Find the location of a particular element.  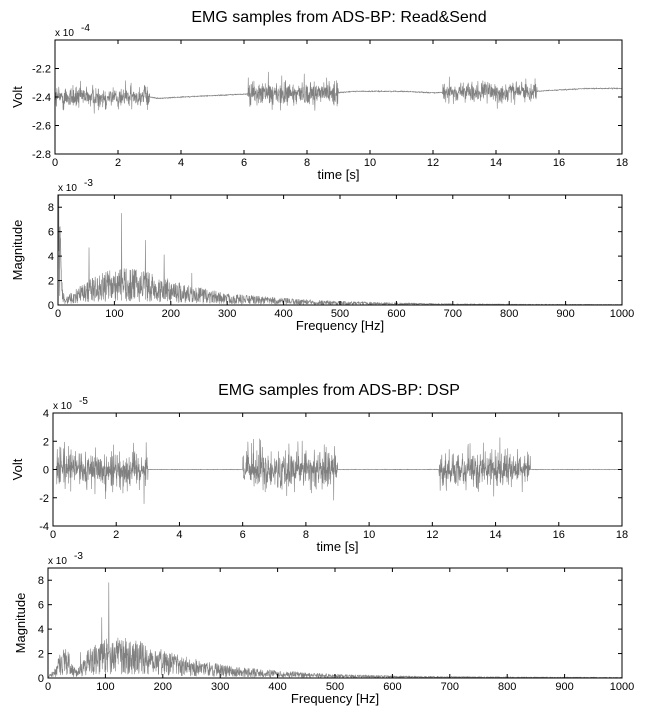

y-tick-label: -2 is located at coordinates (44, 499).